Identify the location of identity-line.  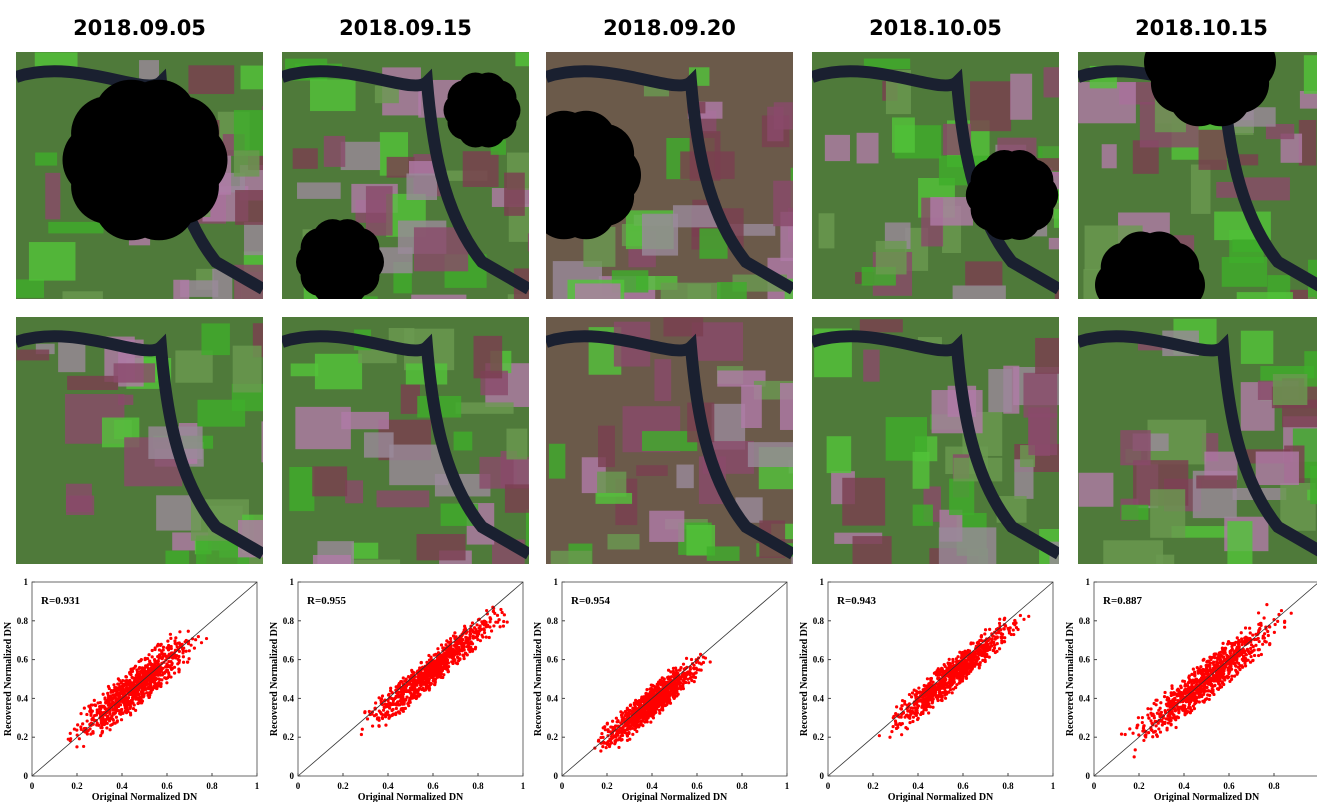
(674, 679).